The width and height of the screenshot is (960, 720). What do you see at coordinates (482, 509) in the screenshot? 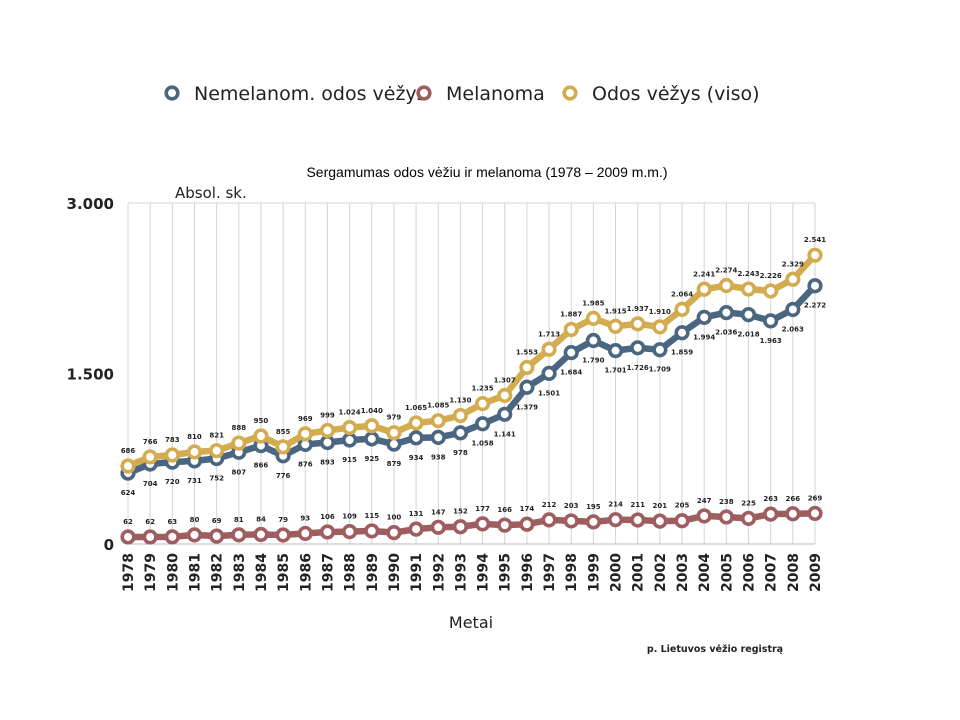
I see `data-label: 177` at bounding box center [482, 509].